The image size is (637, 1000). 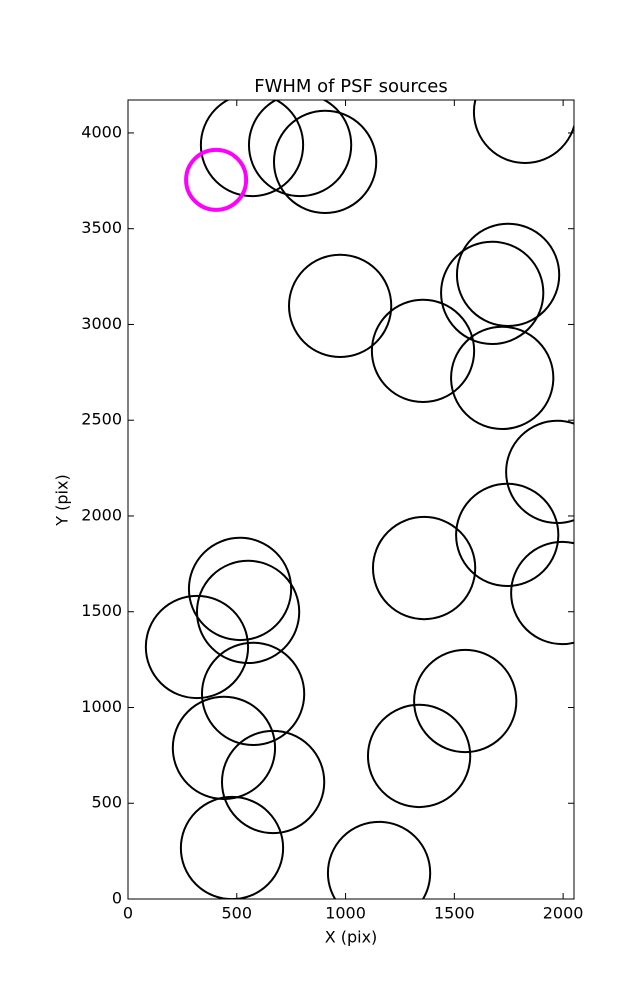 I want to click on y-tick-label: 0, so click(x=117, y=898).